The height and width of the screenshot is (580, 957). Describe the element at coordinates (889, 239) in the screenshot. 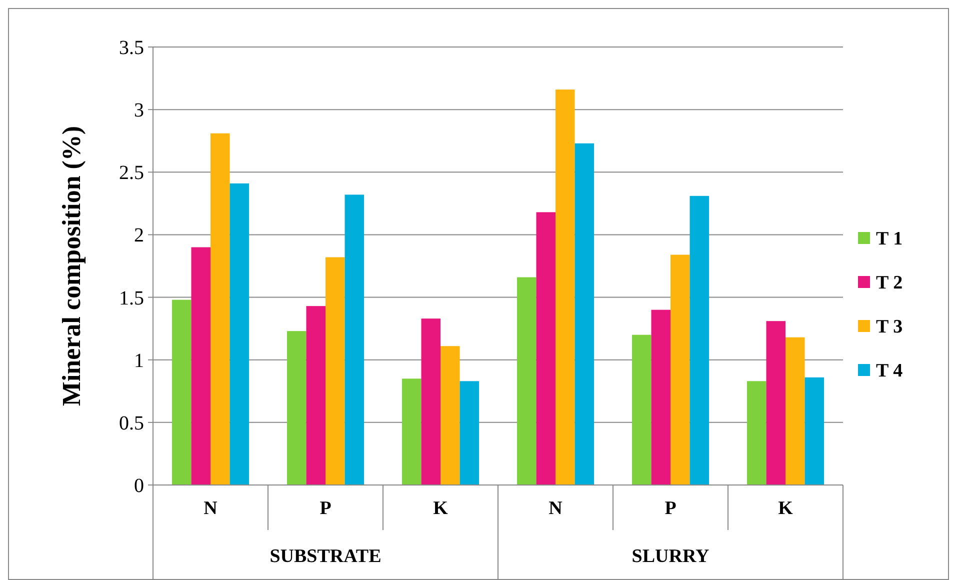

I see `legend-label: T 1` at that location.